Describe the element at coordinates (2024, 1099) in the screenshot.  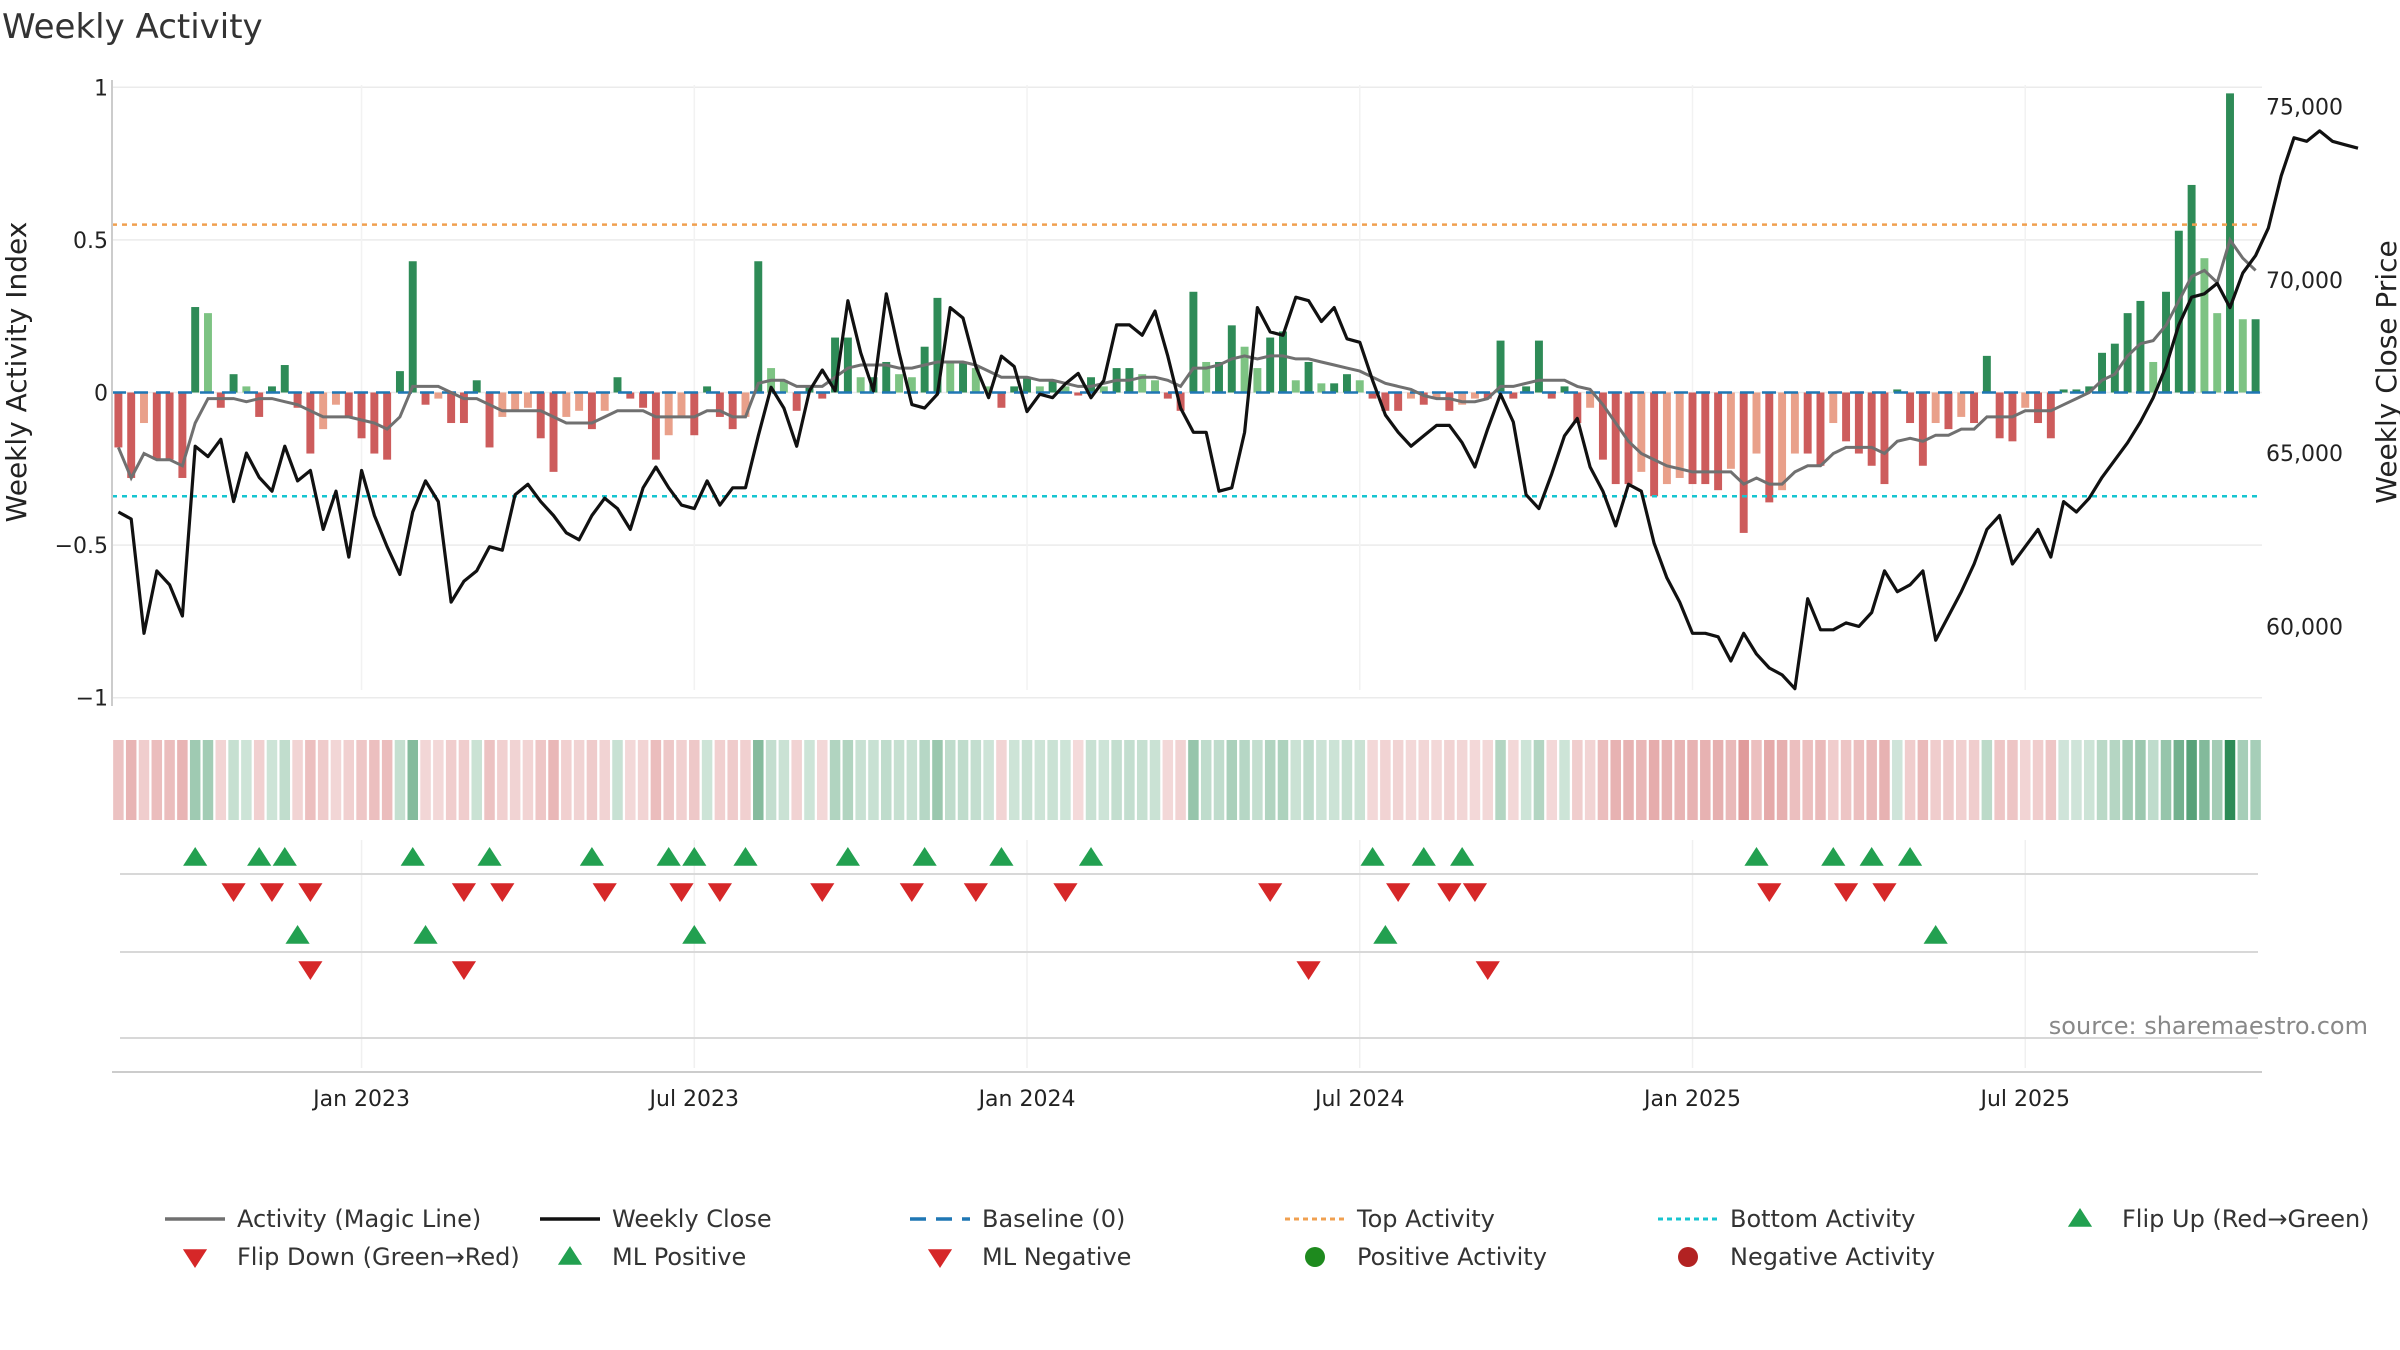
I see `x-tick-label: Jul 2025` at that location.